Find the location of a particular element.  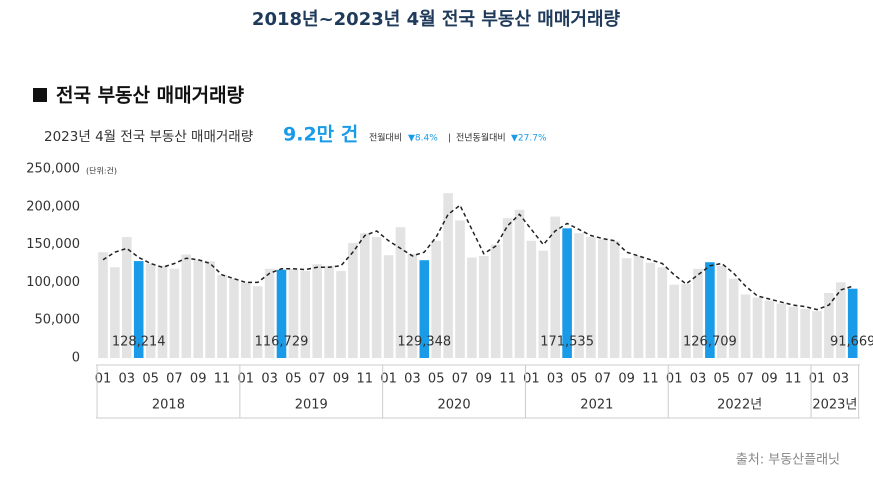

group-label: 2019 is located at coordinates (311, 405).